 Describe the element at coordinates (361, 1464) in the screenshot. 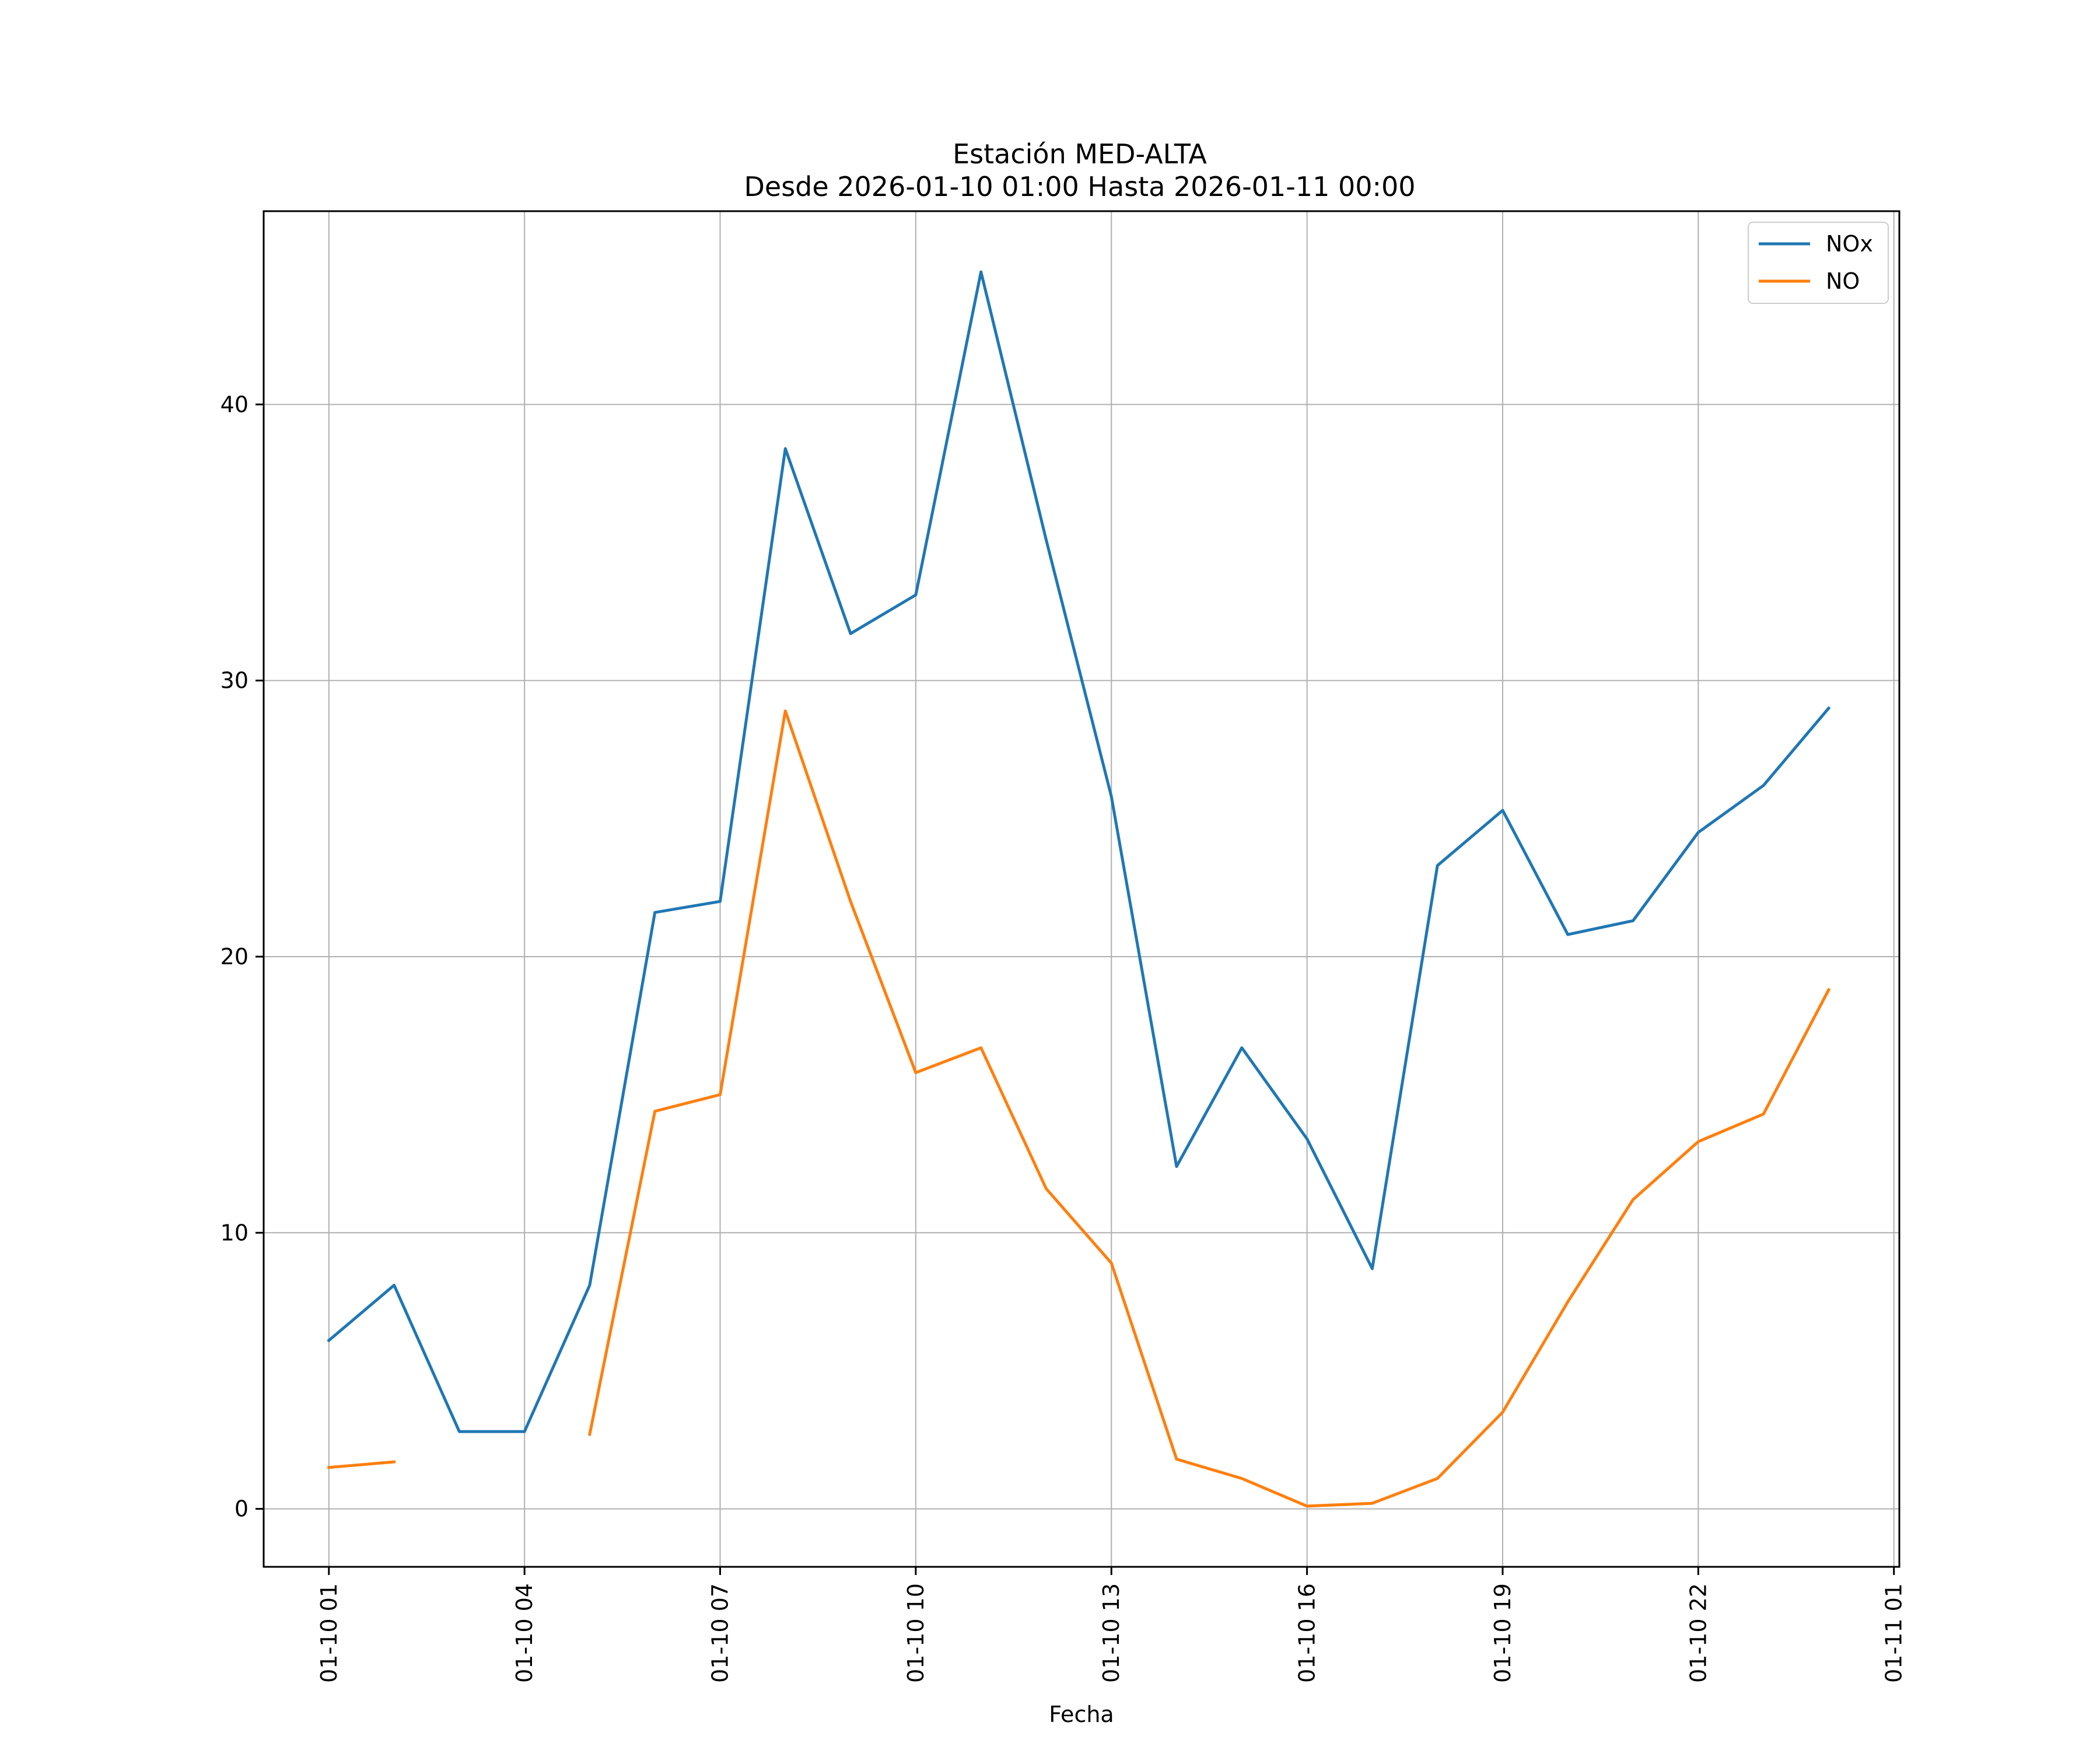

I see `series-line-no` at that location.